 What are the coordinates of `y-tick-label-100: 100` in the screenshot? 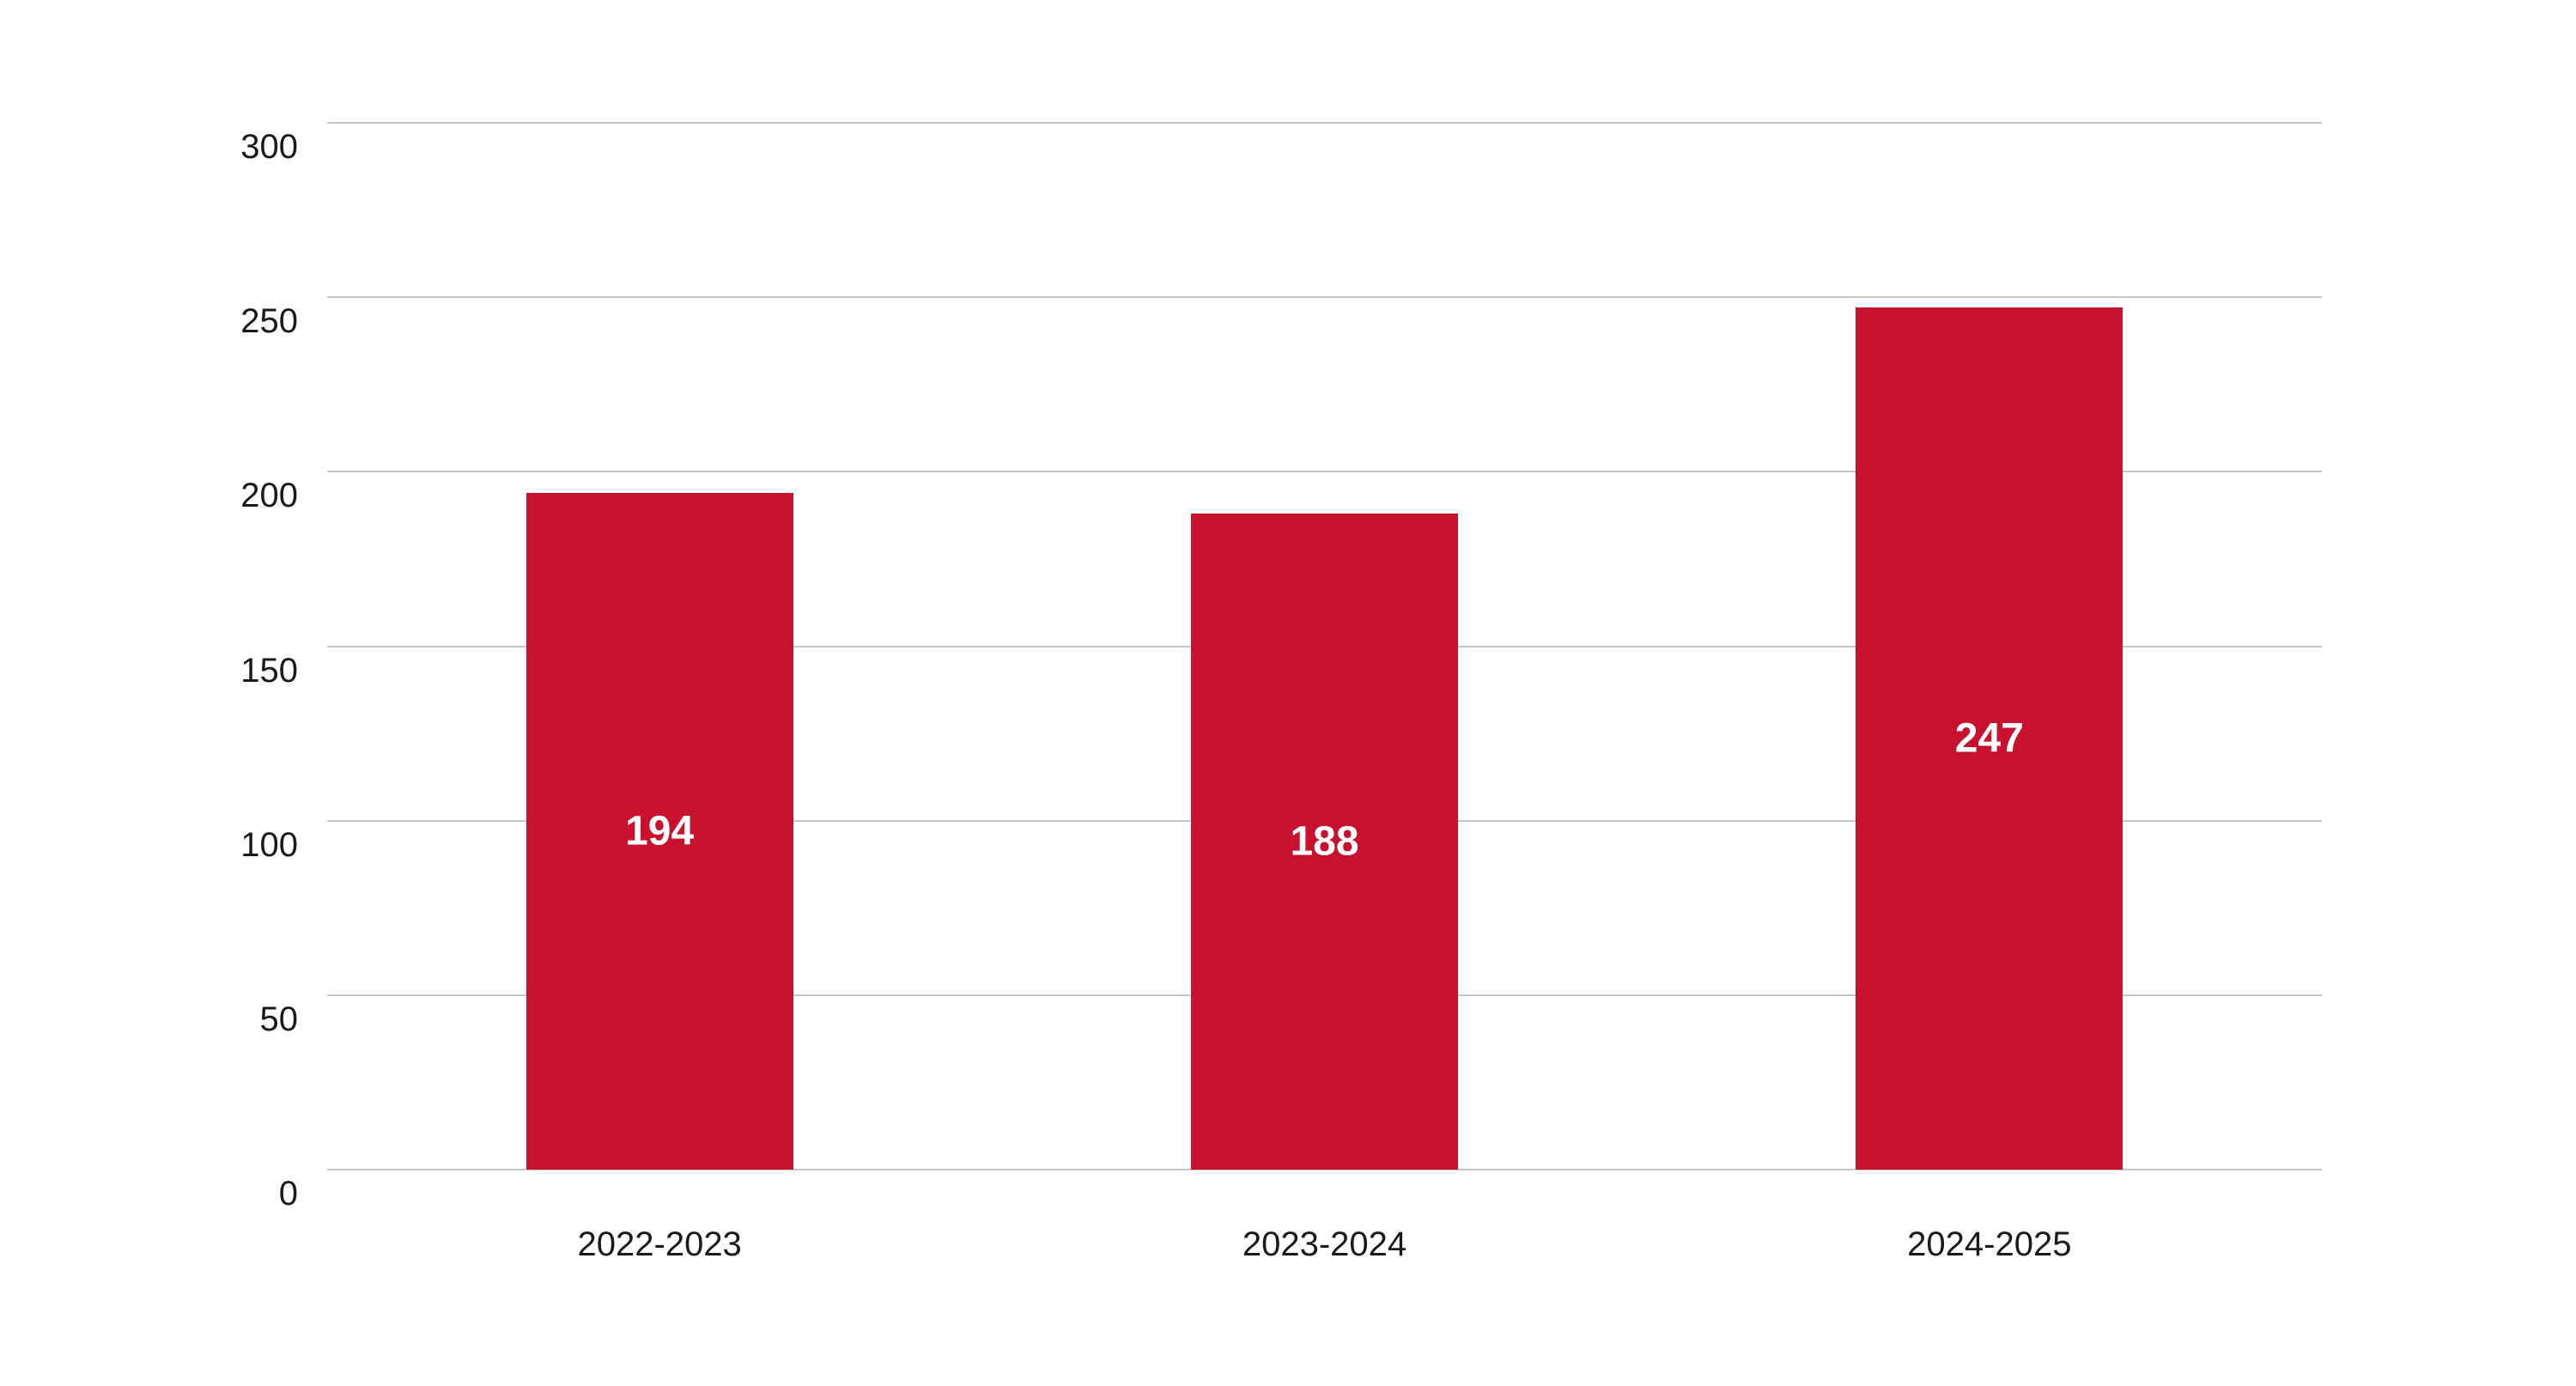 It's located at (269, 844).